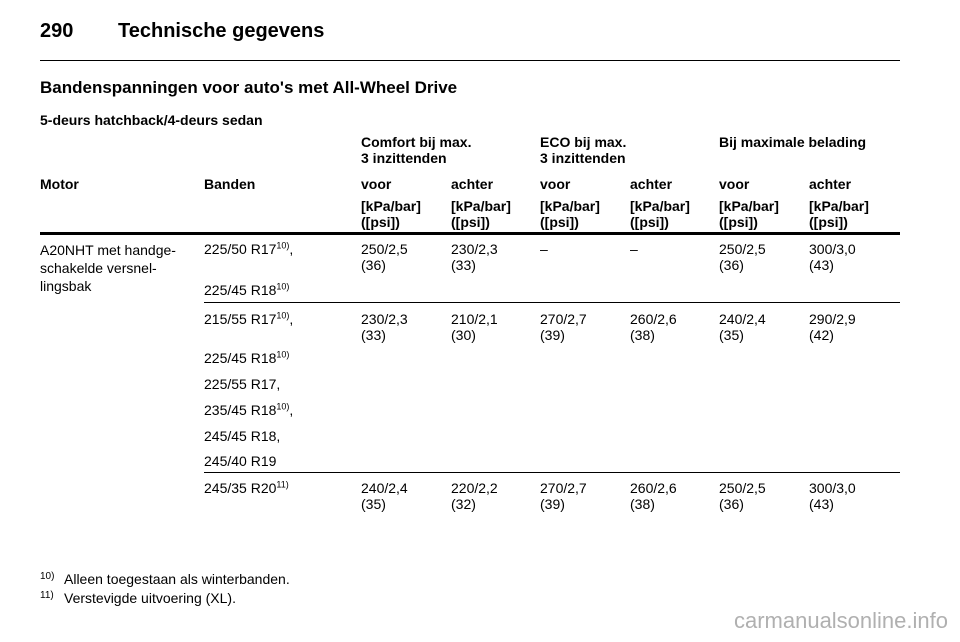 Image resolution: width=960 pixels, height=642 pixels. What do you see at coordinates (470, 60) in the screenshot?
I see `header-rule` at bounding box center [470, 60].